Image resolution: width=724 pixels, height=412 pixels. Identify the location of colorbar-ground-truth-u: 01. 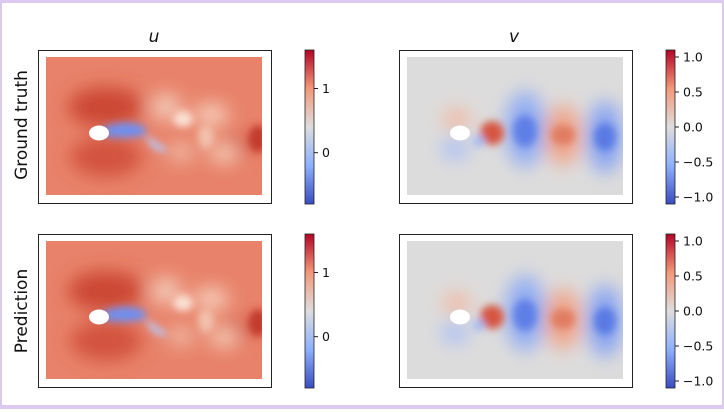
(317, 127).